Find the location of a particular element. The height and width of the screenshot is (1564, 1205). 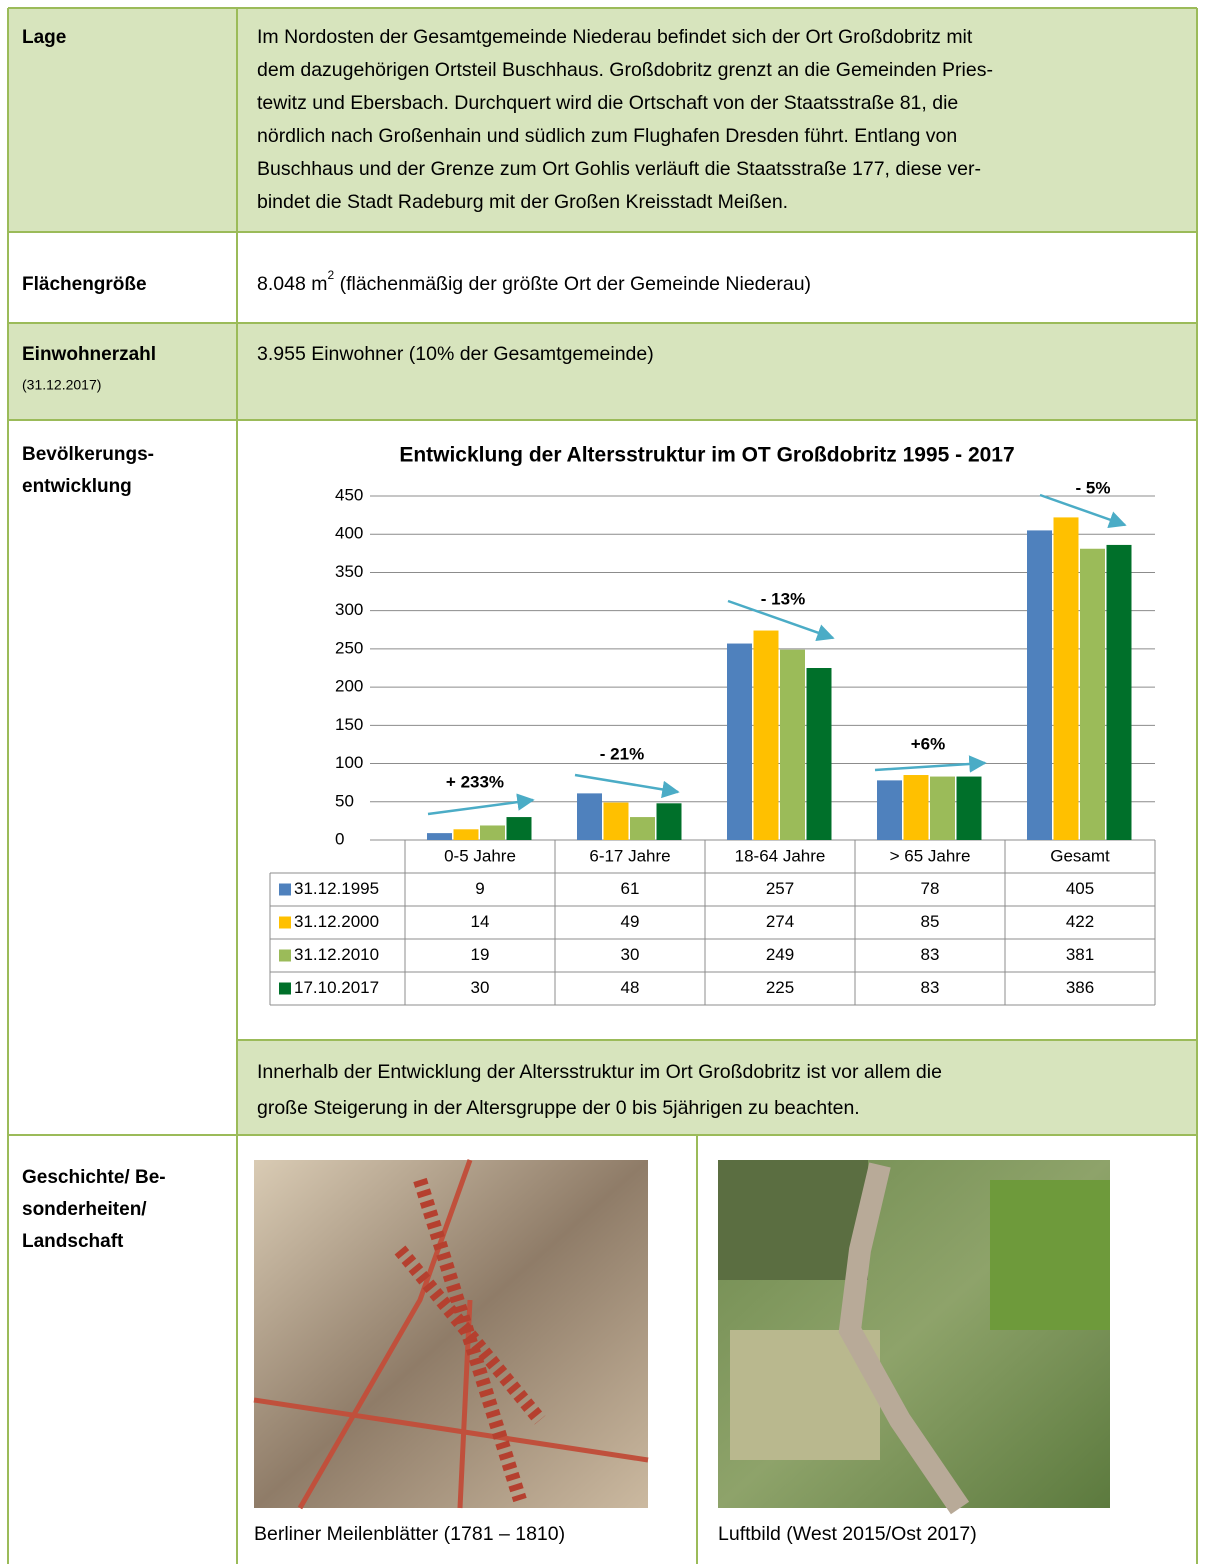

annotation: +6% is located at coordinates (928, 743).